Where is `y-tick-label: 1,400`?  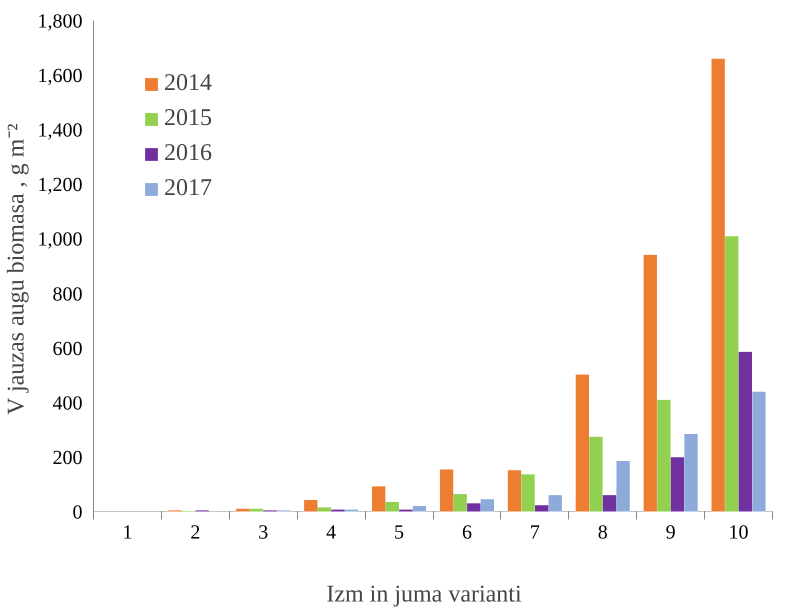 y-tick-label: 1,400 is located at coordinates (60, 131).